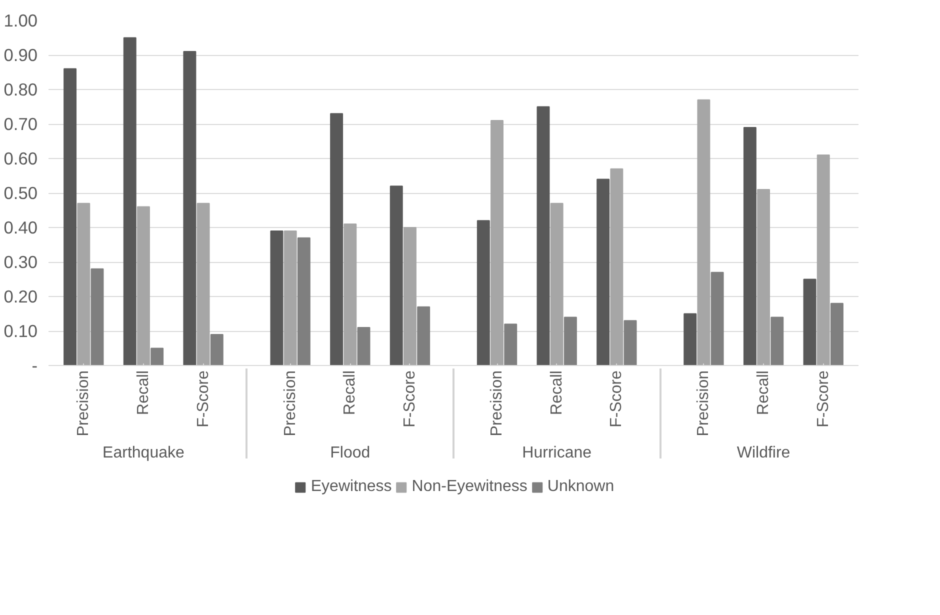  Describe the element at coordinates (557, 453) in the screenshot. I see `text: Hurricane` at that location.